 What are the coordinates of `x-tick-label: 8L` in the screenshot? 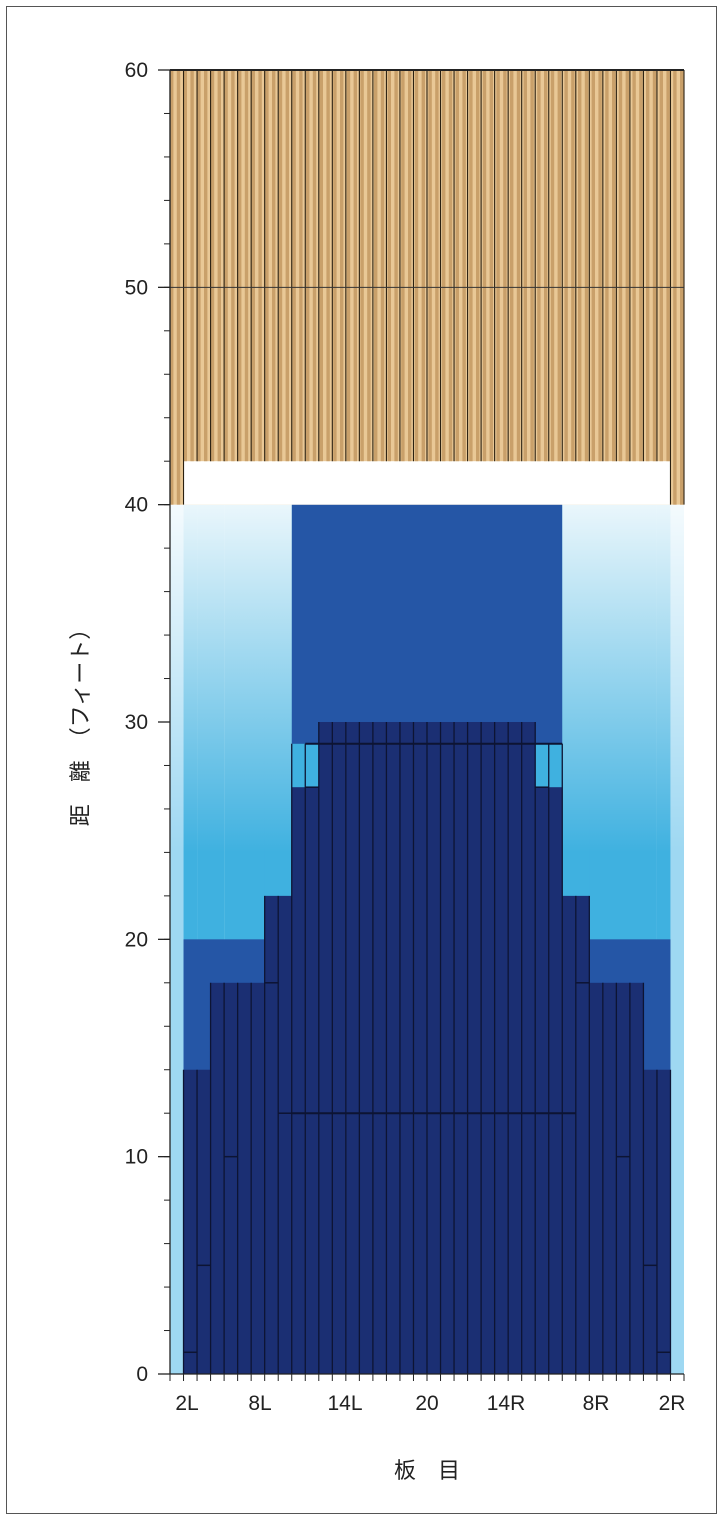 It's located at (259, 1403).